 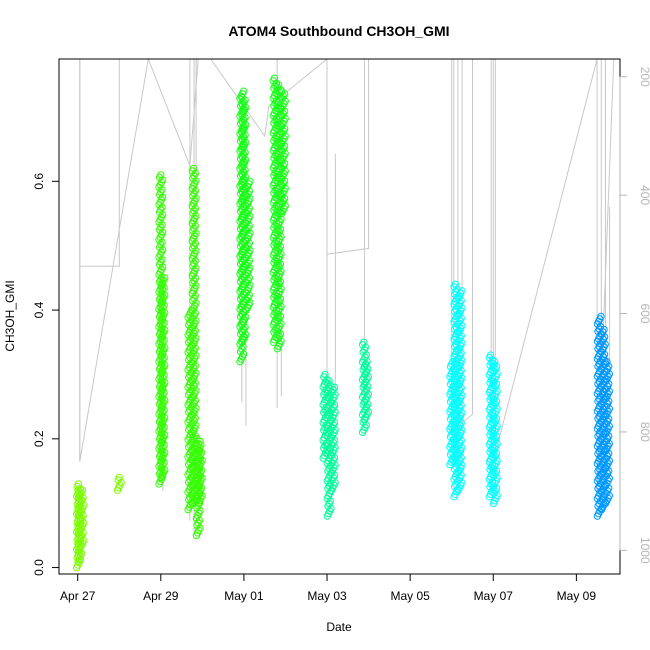 What do you see at coordinates (644, 77) in the screenshot?
I see `right-tick-label: 200` at bounding box center [644, 77].